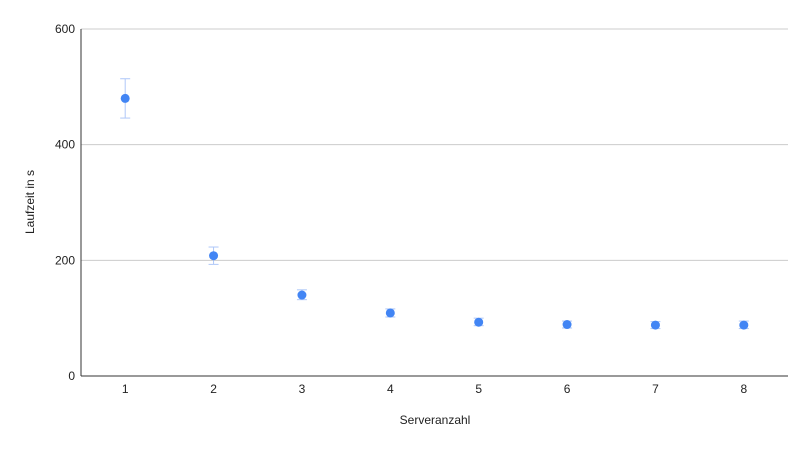  Describe the element at coordinates (390, 389) in the screenshot. I see `x-tick-label-4: 4` at that location.